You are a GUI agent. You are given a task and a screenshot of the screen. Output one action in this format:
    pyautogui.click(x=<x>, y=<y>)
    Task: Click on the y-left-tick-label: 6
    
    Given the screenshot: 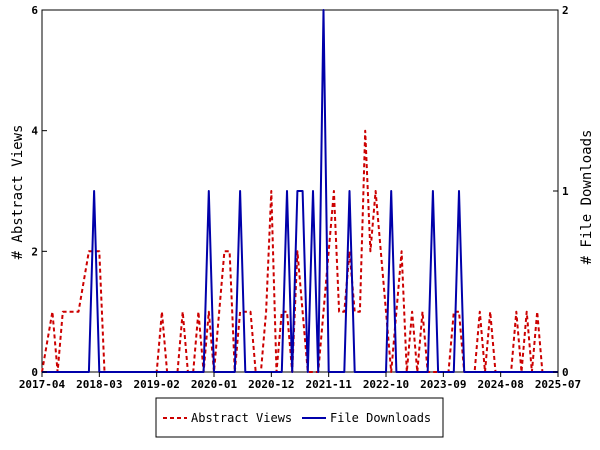 What is the action you would take?
    pyautogui.click(x=34, y=10)
    